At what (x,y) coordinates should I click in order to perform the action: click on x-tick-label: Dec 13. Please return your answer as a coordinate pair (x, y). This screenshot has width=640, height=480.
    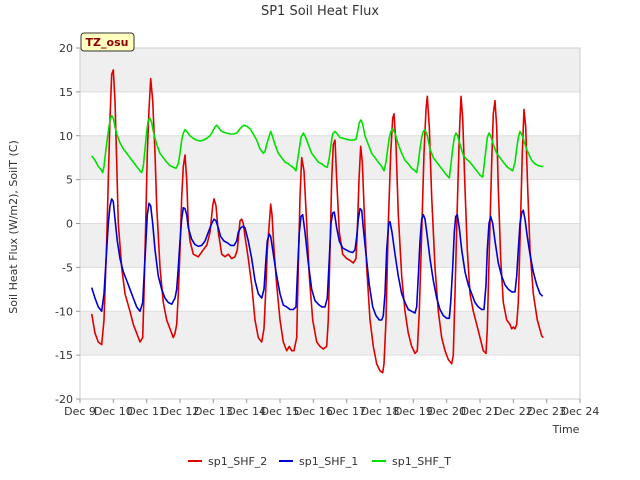
    Looking at the image, I should click on (213, 411).